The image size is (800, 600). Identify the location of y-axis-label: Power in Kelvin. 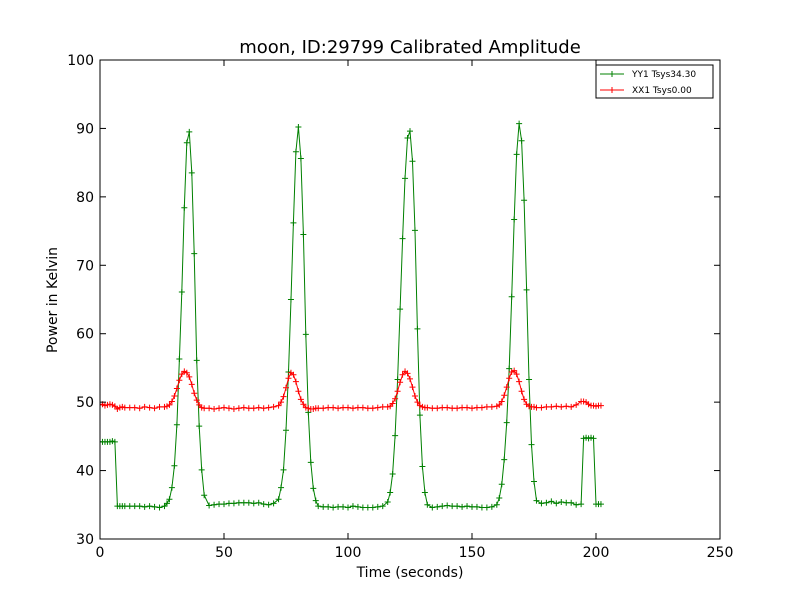
(53, 300).